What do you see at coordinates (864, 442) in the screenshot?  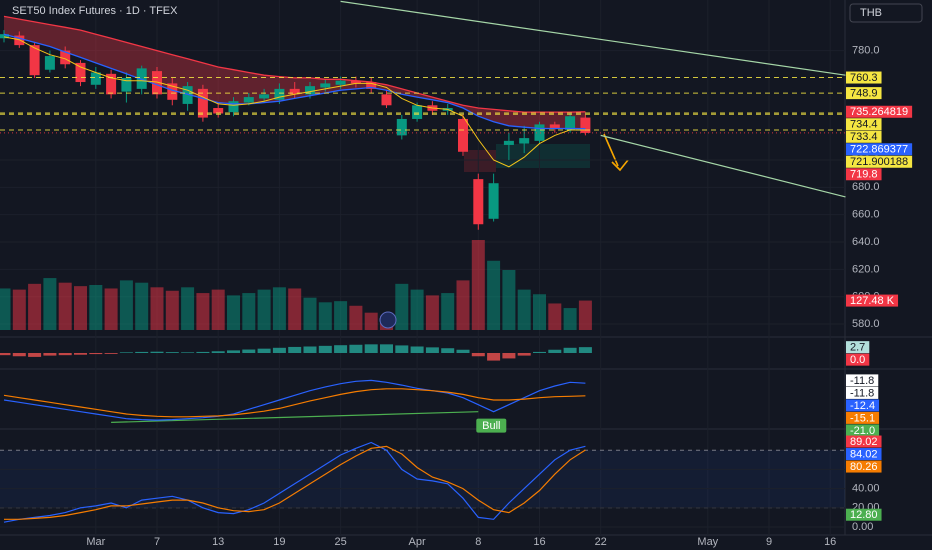 I see `price-label: 89.02` at bounding box center [864, 442].